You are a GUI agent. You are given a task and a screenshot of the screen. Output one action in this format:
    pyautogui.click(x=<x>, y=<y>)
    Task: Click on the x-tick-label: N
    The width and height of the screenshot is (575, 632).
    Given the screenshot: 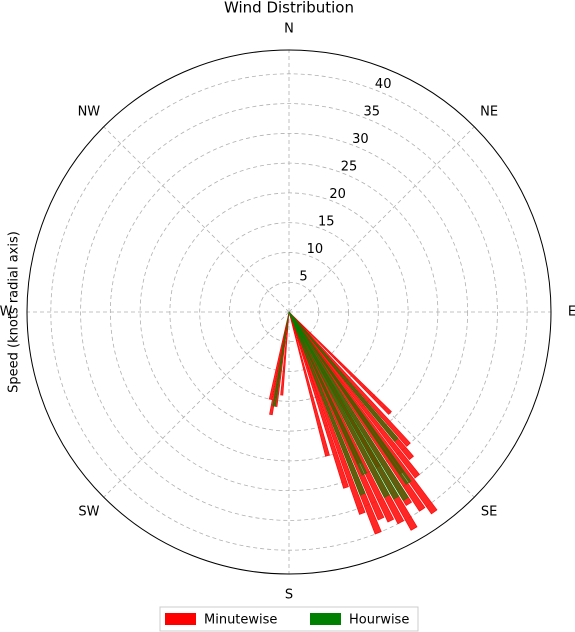 What is the action you would take?
    pyautogui.click(x=289, y=29)
    